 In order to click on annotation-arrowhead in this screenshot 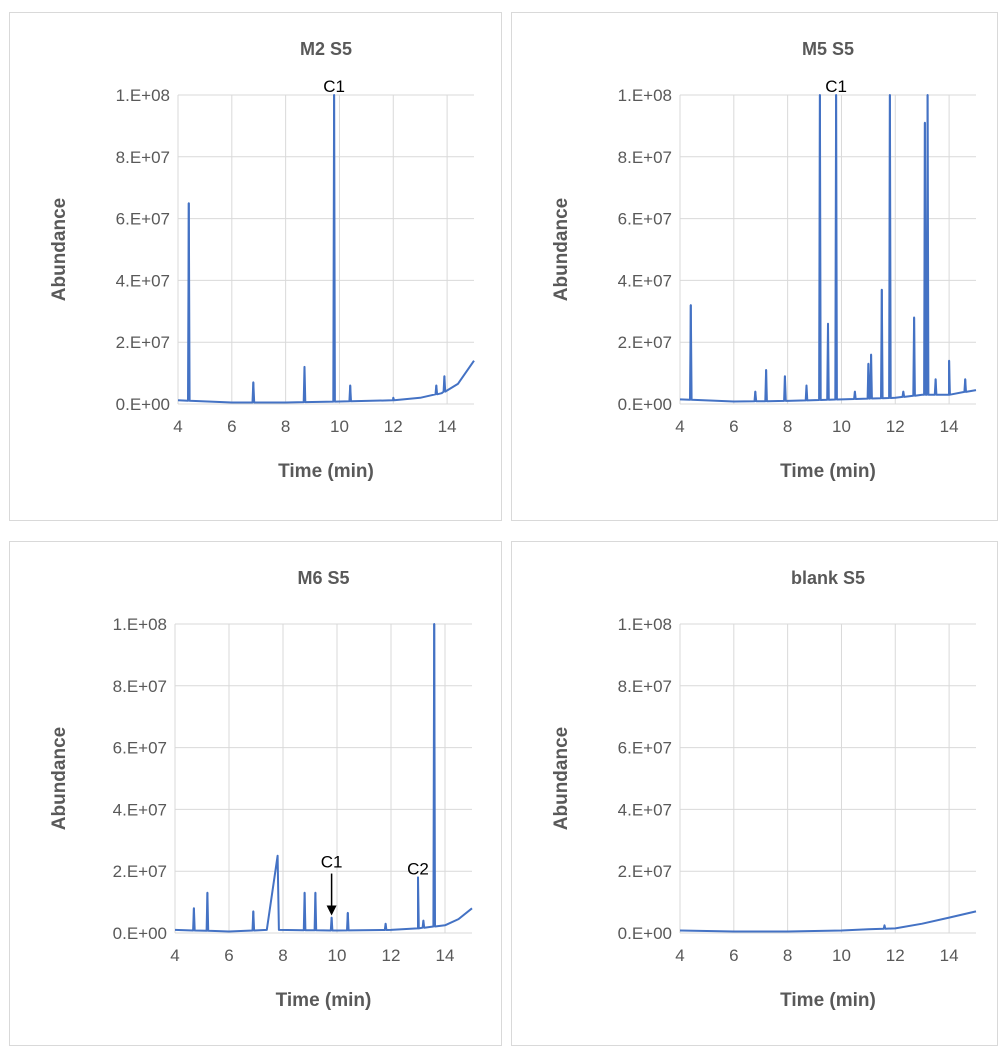, I will do `click(331, 910)`.